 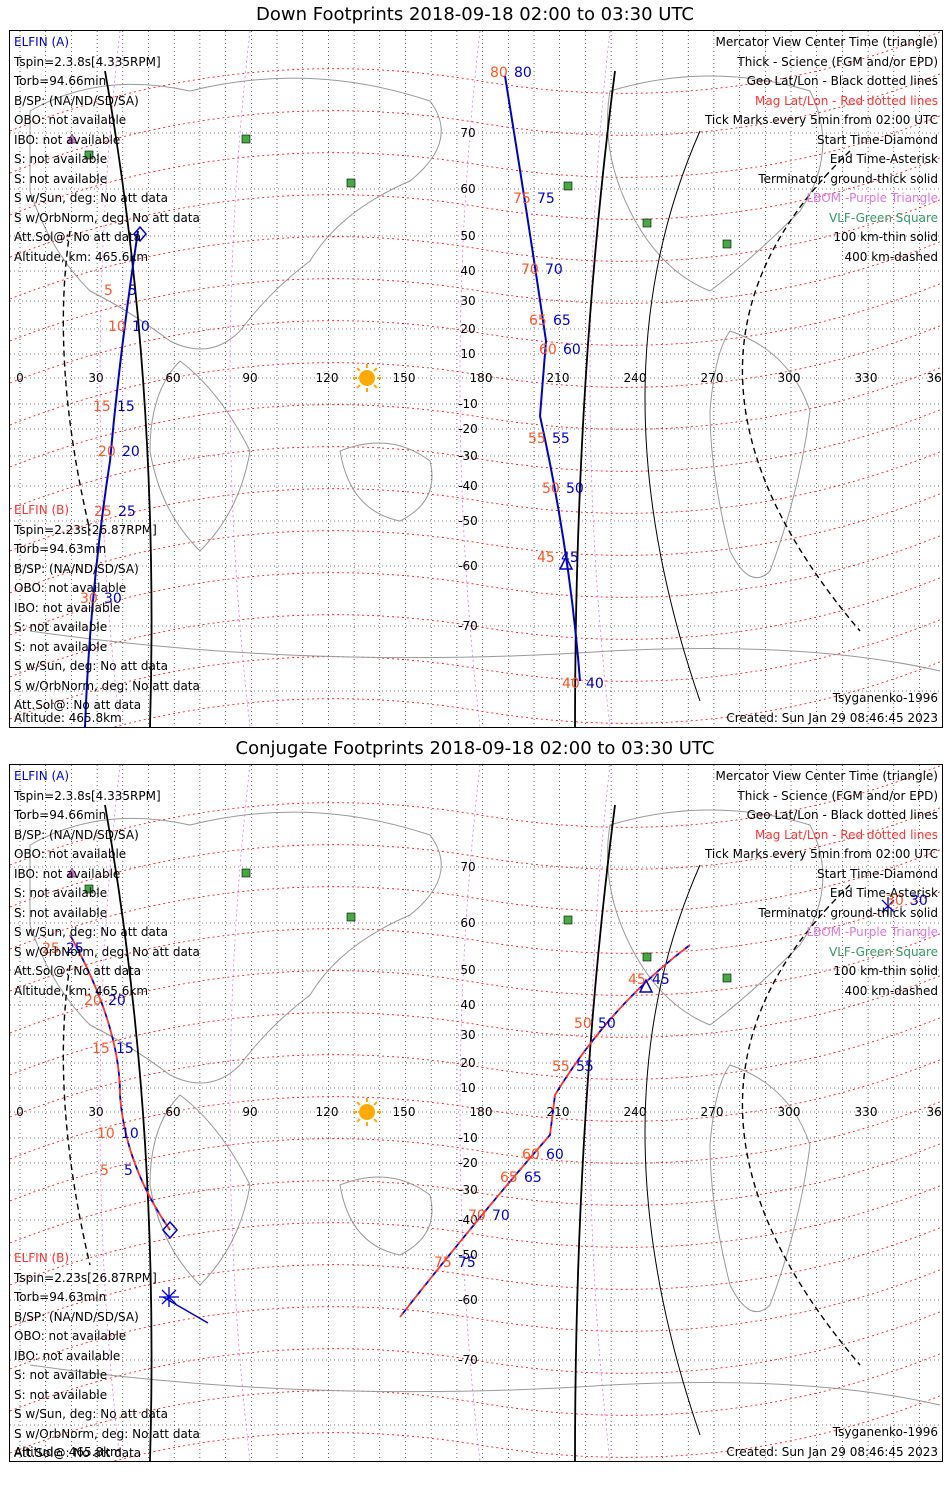 What do you see at coordinates (76, 568) in the screenshot?
I see `info-line: B/SP: (NA/ND/SD/SA)` at bounding box center [76, 568].